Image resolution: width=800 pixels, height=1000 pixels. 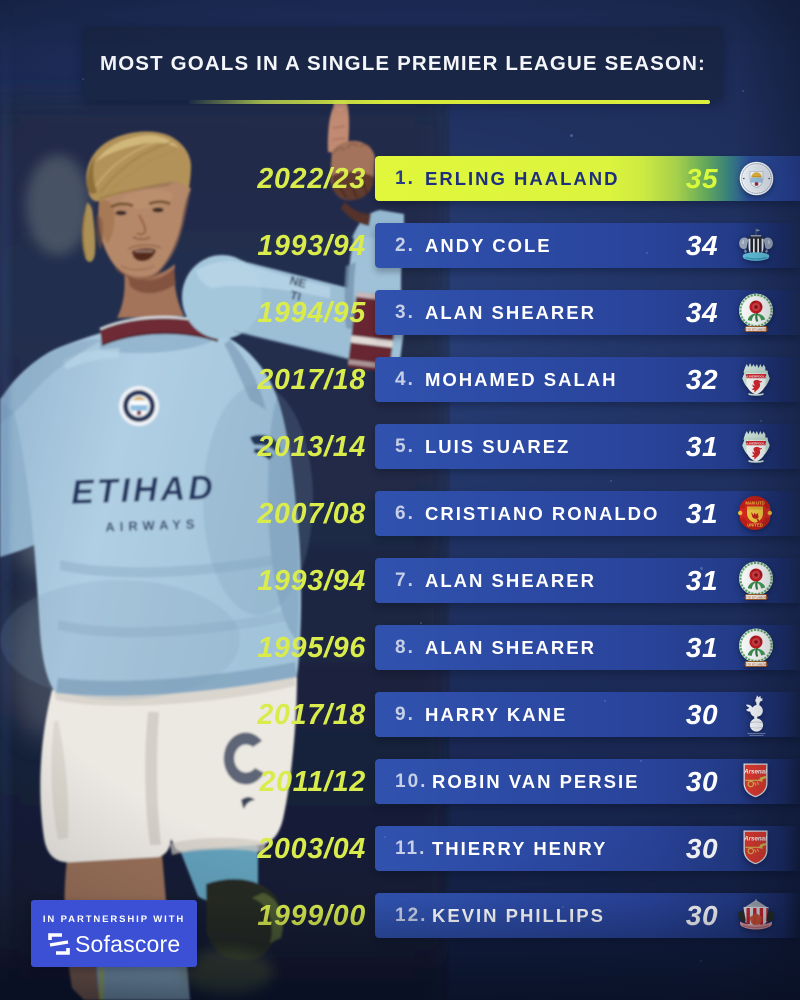 I want to click on svg-text: MAN UTD, so click(x=754, y=502).